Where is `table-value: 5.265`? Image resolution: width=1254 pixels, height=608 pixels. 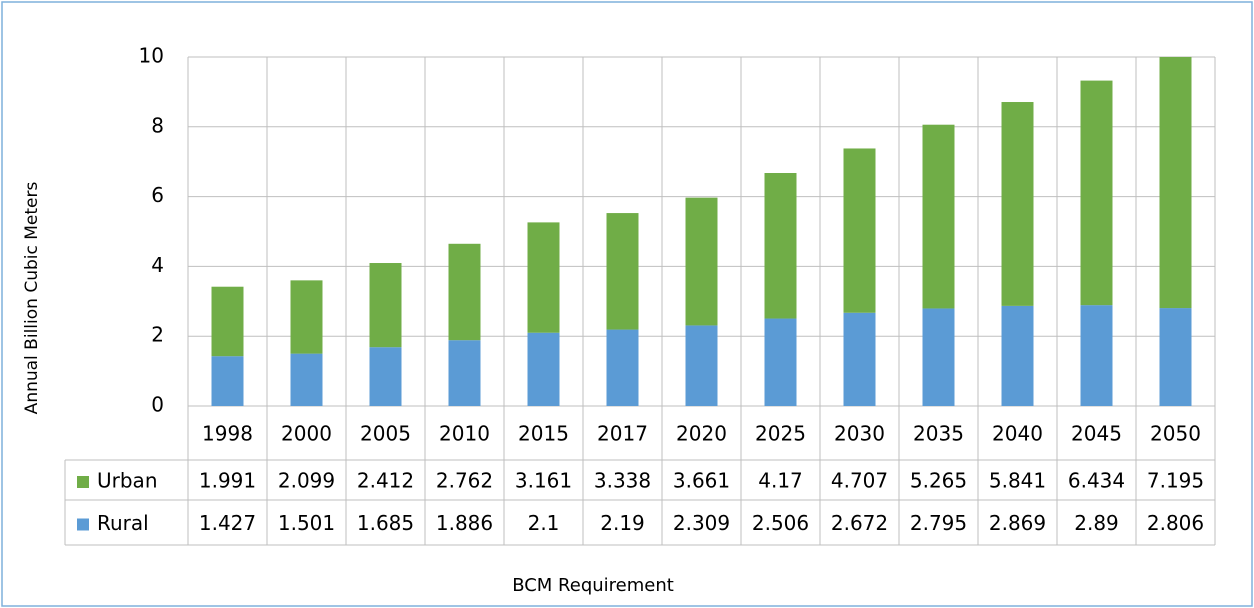
table-value: 5.265 is located at coordinates (938, 481).